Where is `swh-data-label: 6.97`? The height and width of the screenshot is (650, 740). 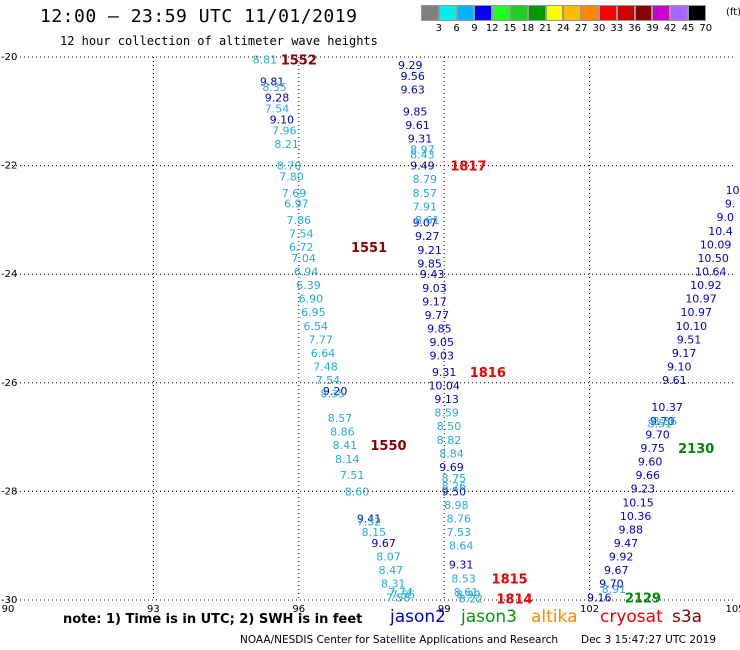 swh-data-label: 6.97 is located at coordinates (296, 204).